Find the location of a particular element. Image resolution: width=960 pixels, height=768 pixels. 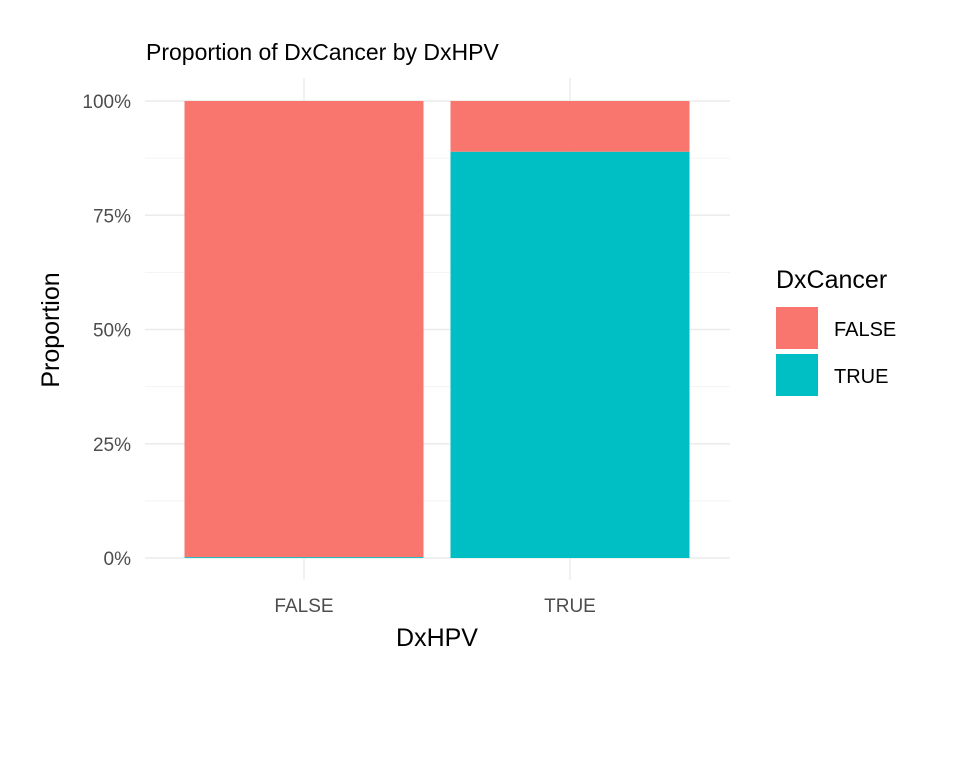

y-tick-label: 25% is located at coordinates (112, 445).